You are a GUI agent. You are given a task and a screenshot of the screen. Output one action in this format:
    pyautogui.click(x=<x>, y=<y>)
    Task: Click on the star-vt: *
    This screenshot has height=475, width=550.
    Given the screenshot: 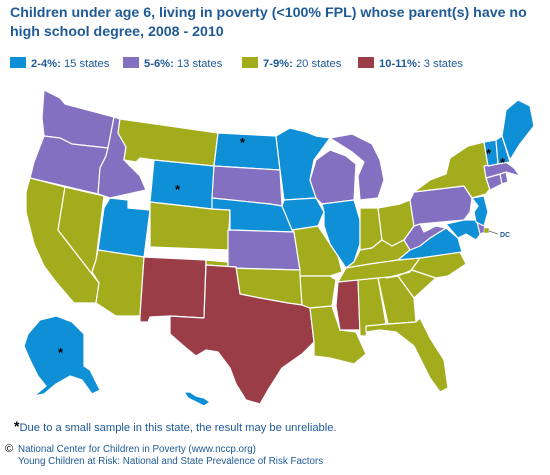 What is the action you would take?
    pyautogui.click(x=489, y=153)
    